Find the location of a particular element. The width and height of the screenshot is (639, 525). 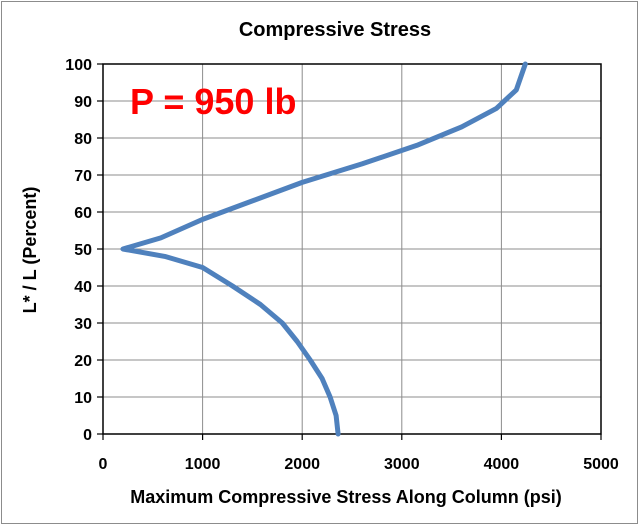

x-tick-label: 1000 is located at coordinates (203, 464).